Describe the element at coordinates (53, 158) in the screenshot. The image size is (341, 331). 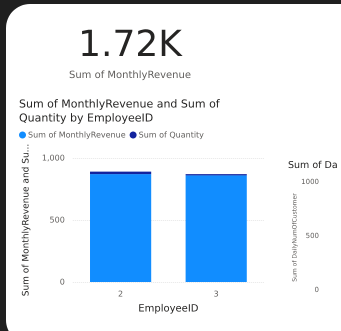
I see `y-tick-label: 1,000` at that location.